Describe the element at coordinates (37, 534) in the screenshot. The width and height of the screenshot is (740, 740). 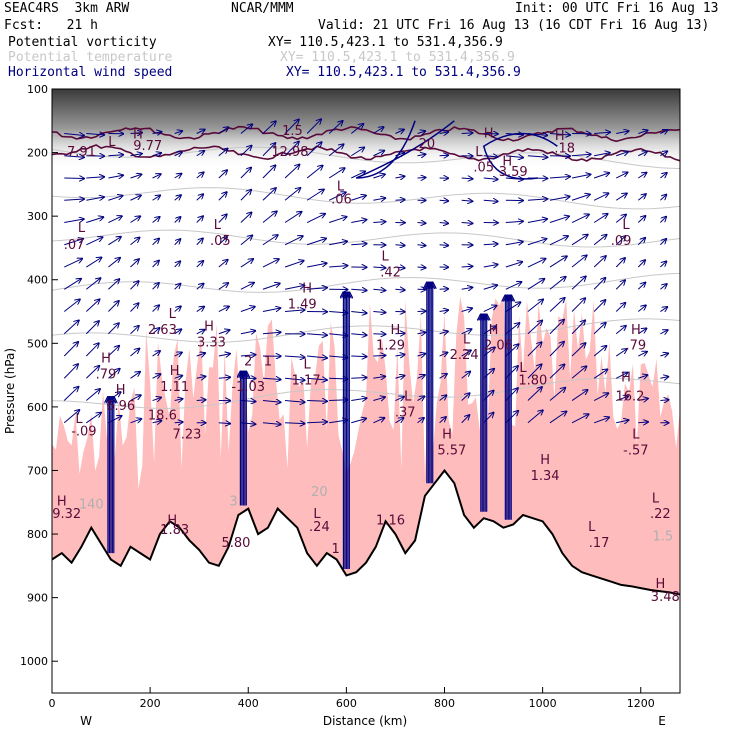
I see `y-tick-label: 800` at that location.